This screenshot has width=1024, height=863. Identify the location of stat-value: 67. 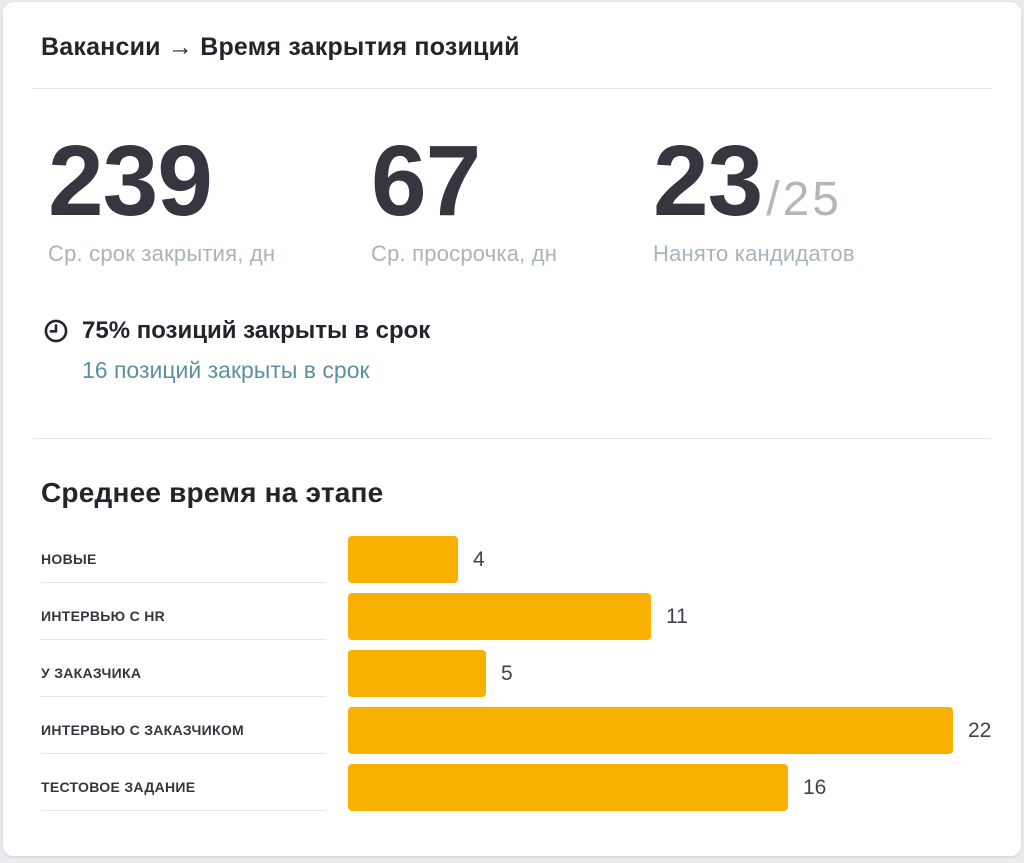
(426, 181).